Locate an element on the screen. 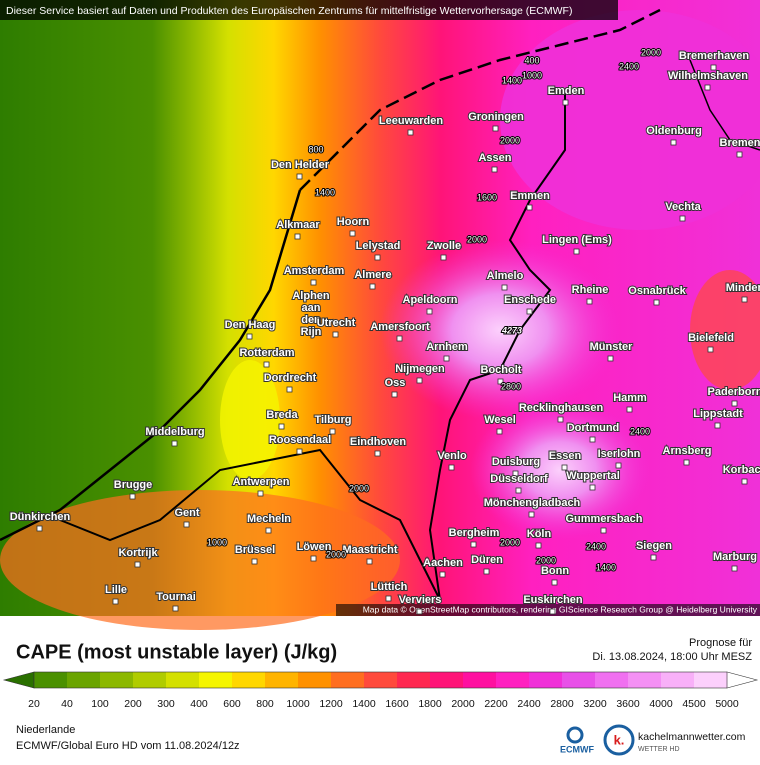 This screenshot has width=760, height=765. city-label: Bremen is located at coordinates (740, 143).